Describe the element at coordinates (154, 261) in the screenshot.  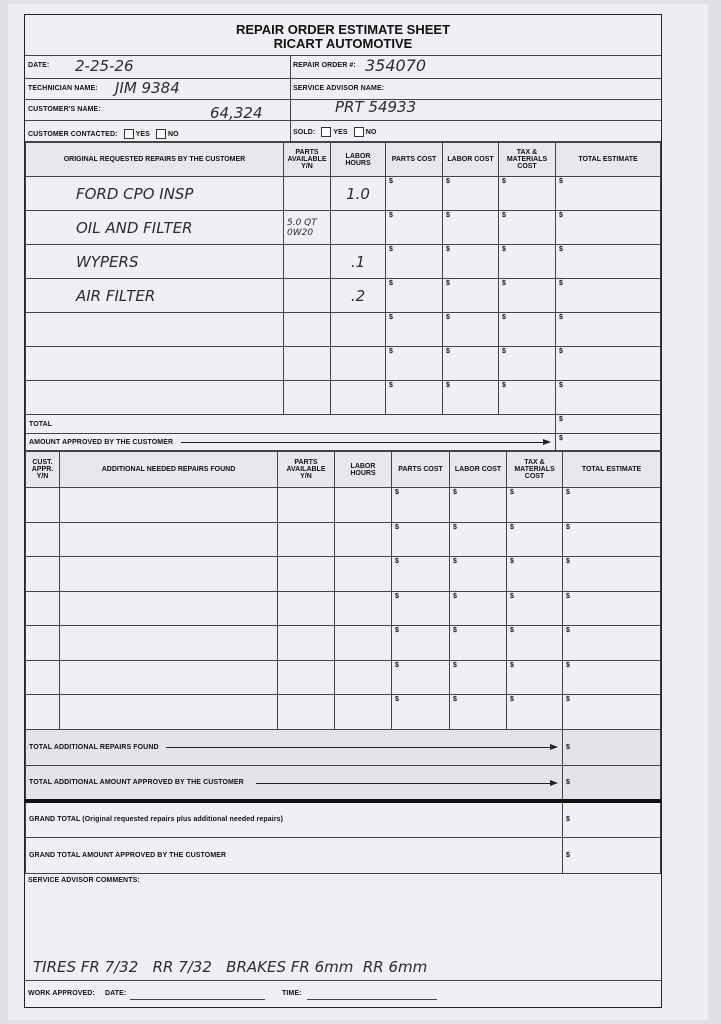
I see `repair-cell: WYPERS` at that location.